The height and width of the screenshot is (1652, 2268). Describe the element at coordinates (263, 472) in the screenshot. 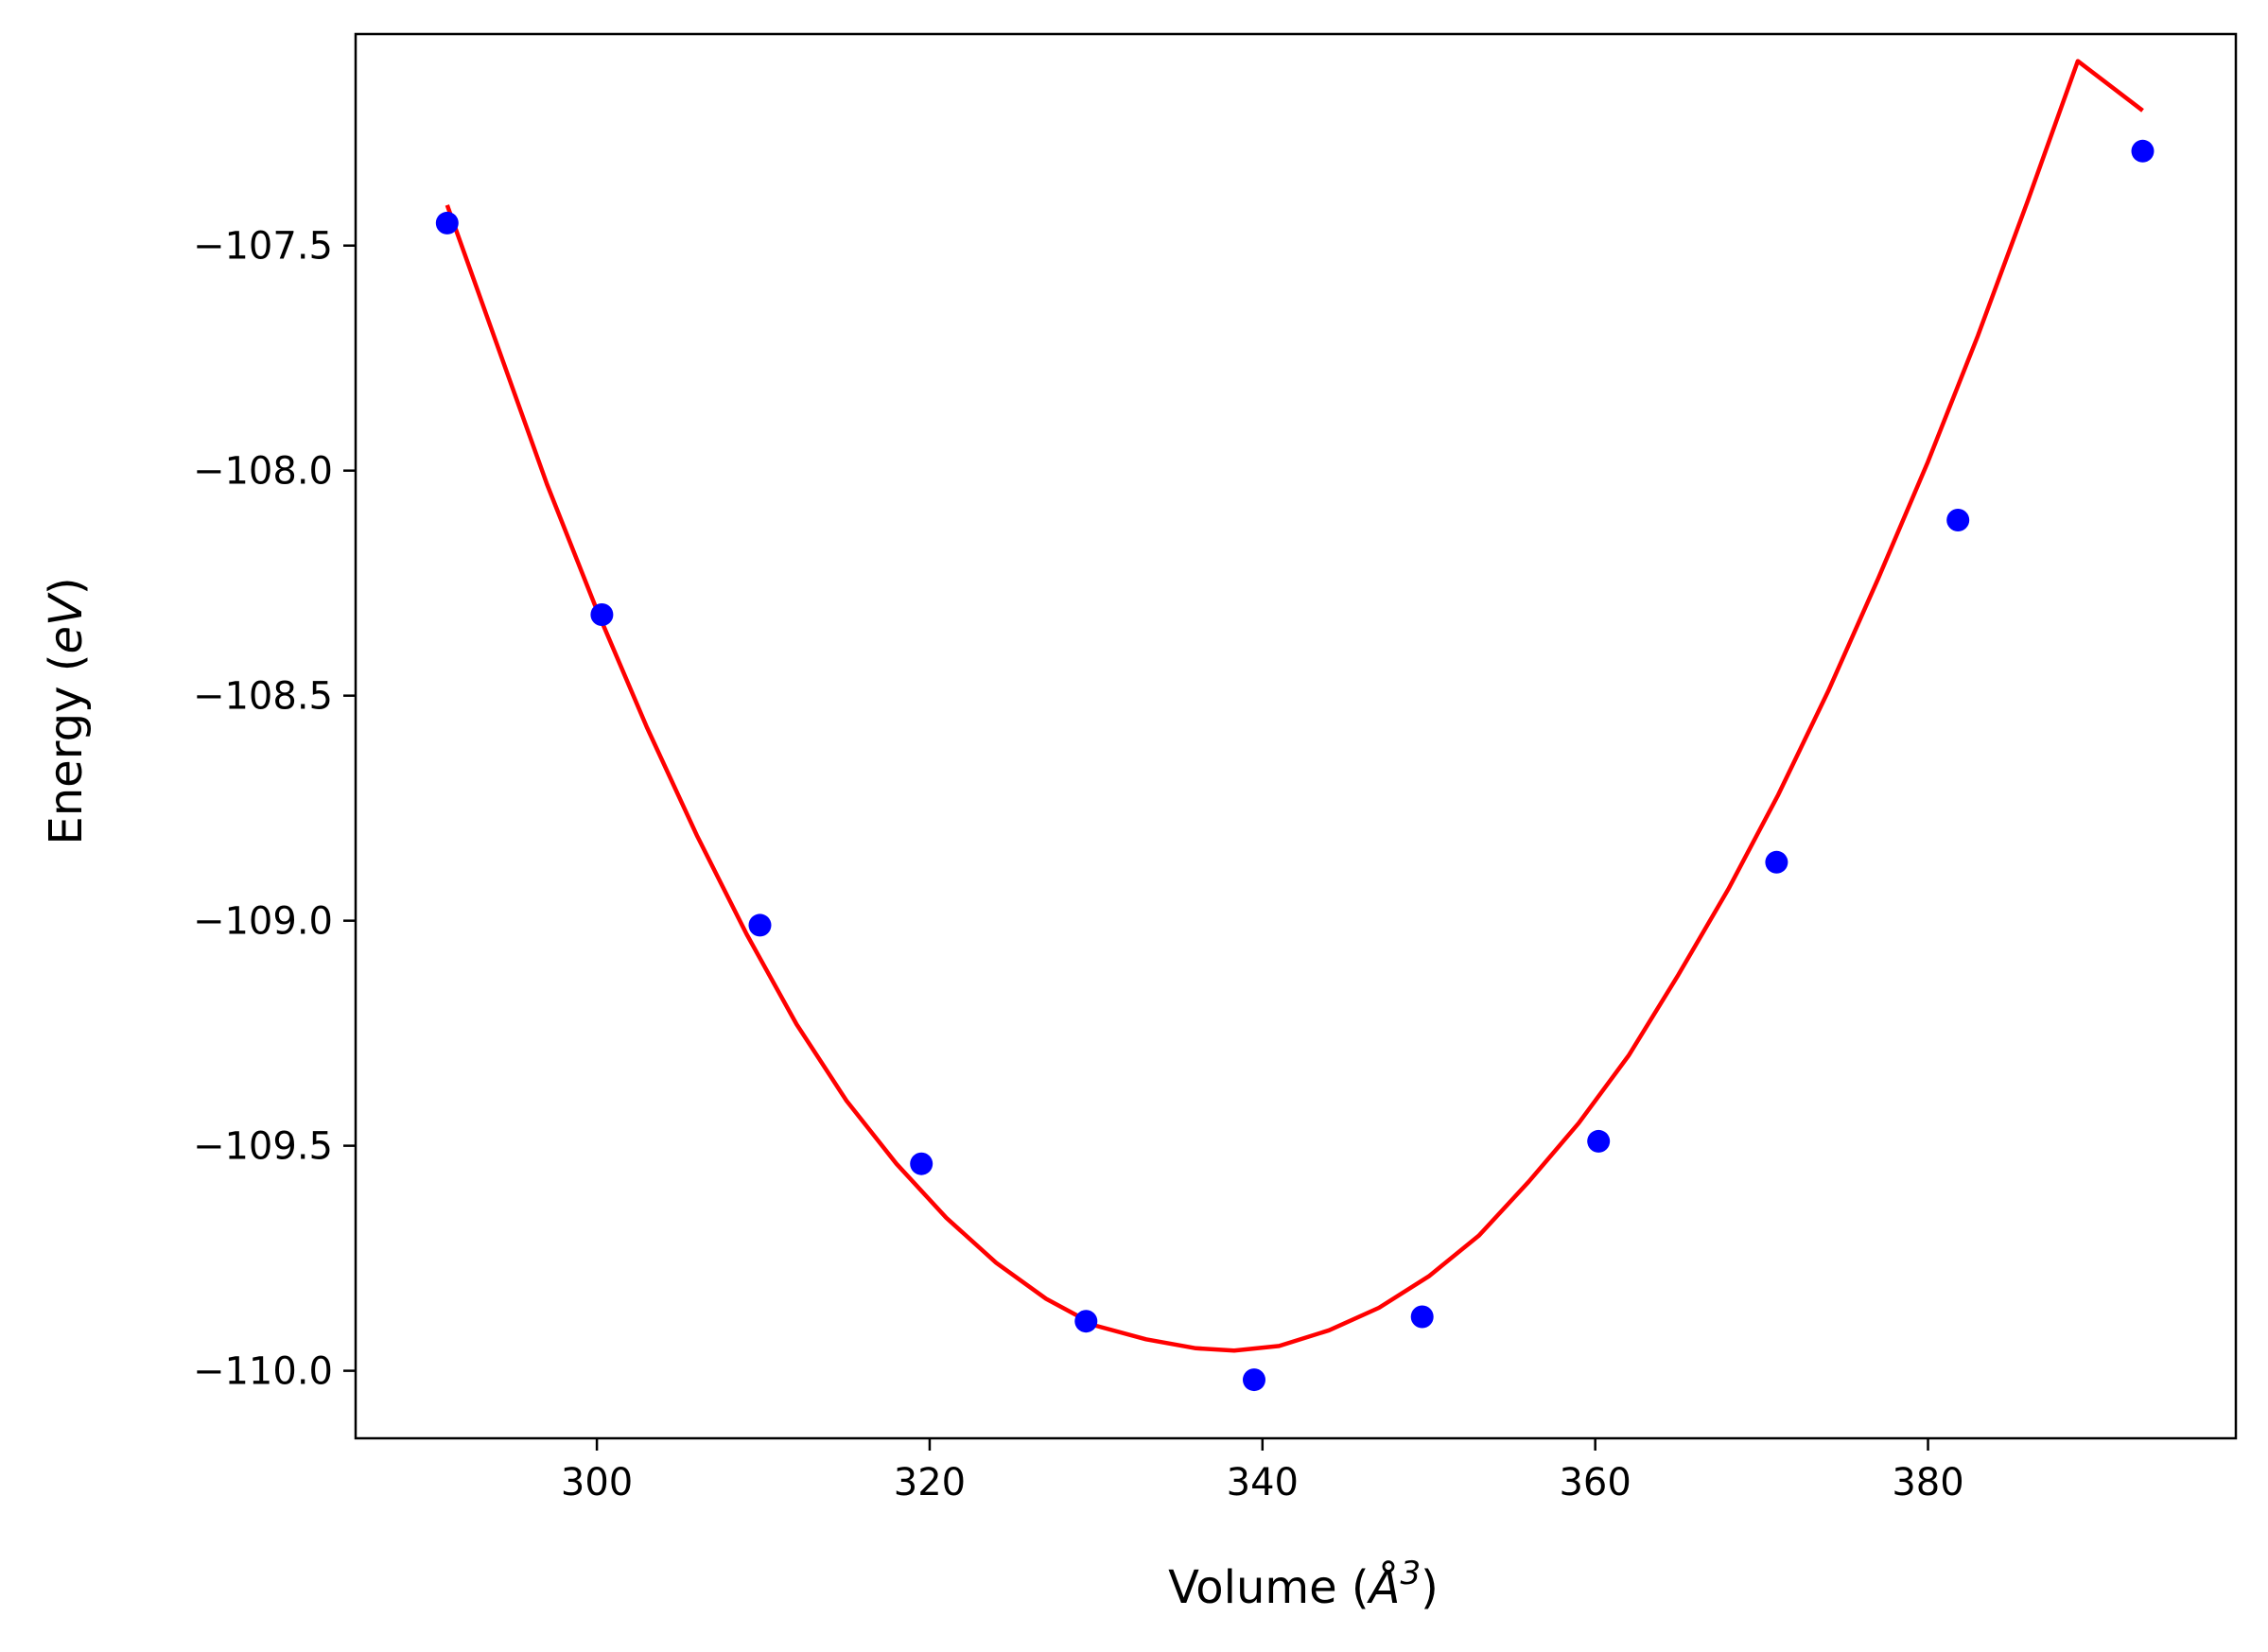

I see `y-tick-label: −108.0` at that location.